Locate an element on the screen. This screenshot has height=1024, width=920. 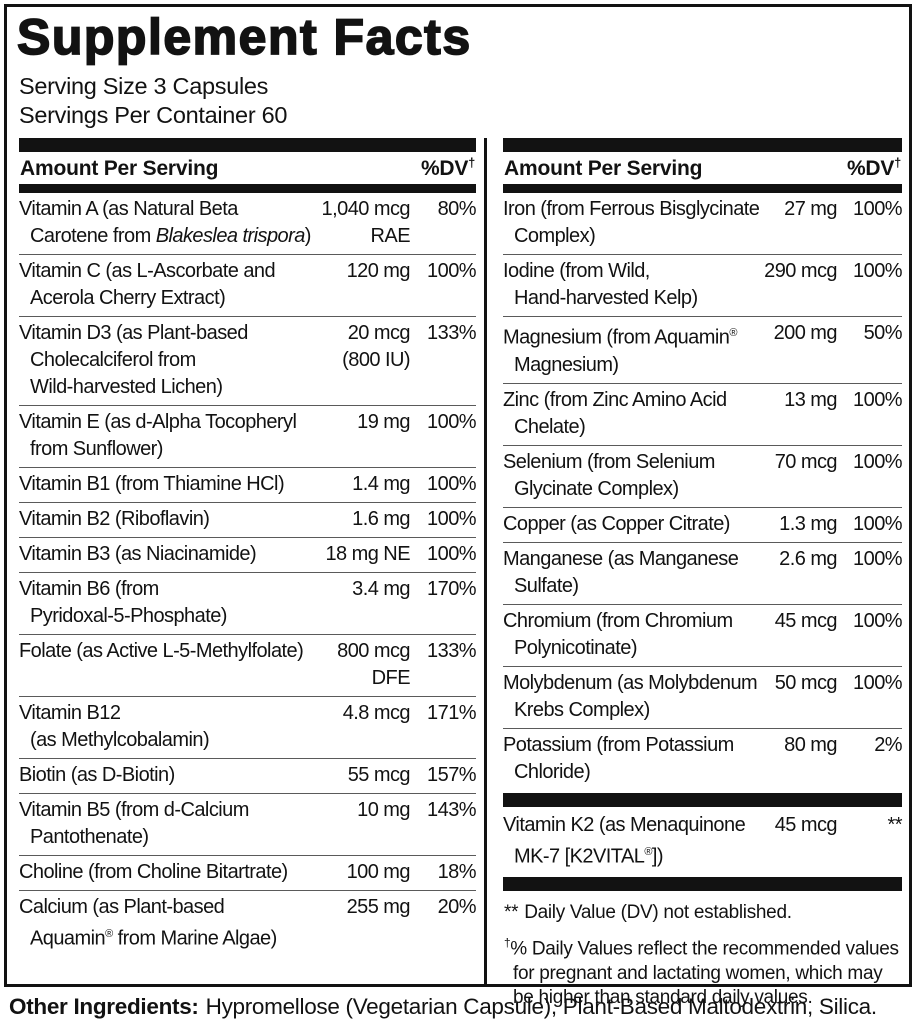
nutrient-amount: 10 mg is located at coordinates (383, 810).